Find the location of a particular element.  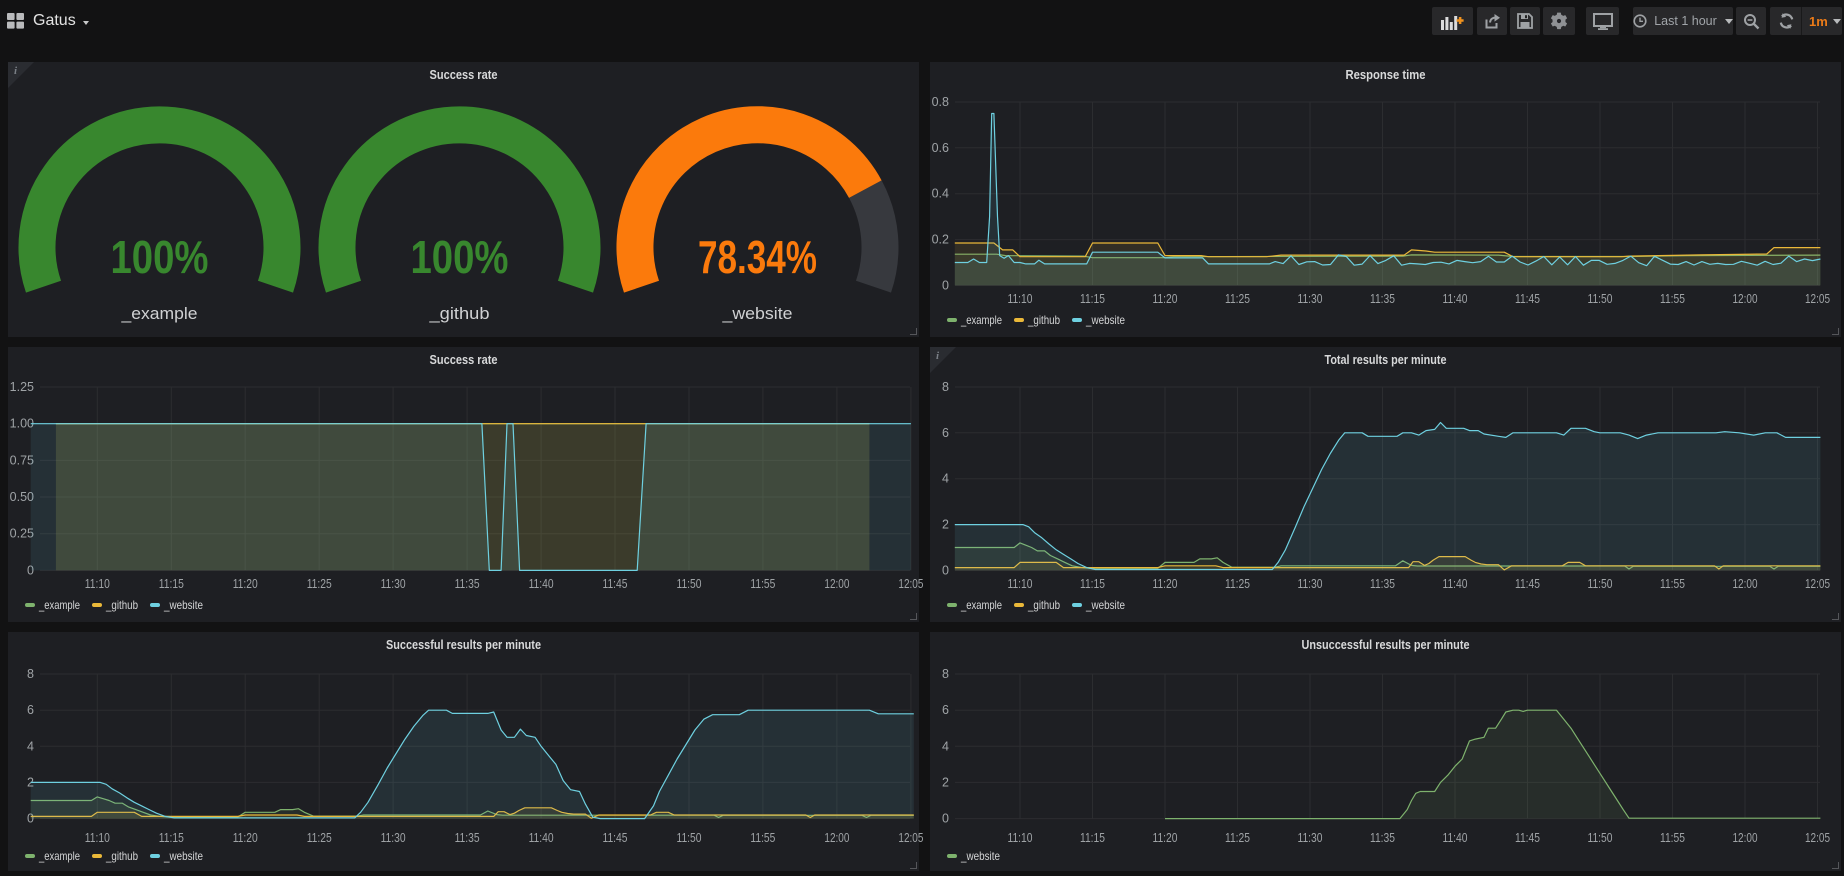

svg-text: 0.50 is located at coordinates (22, 497).